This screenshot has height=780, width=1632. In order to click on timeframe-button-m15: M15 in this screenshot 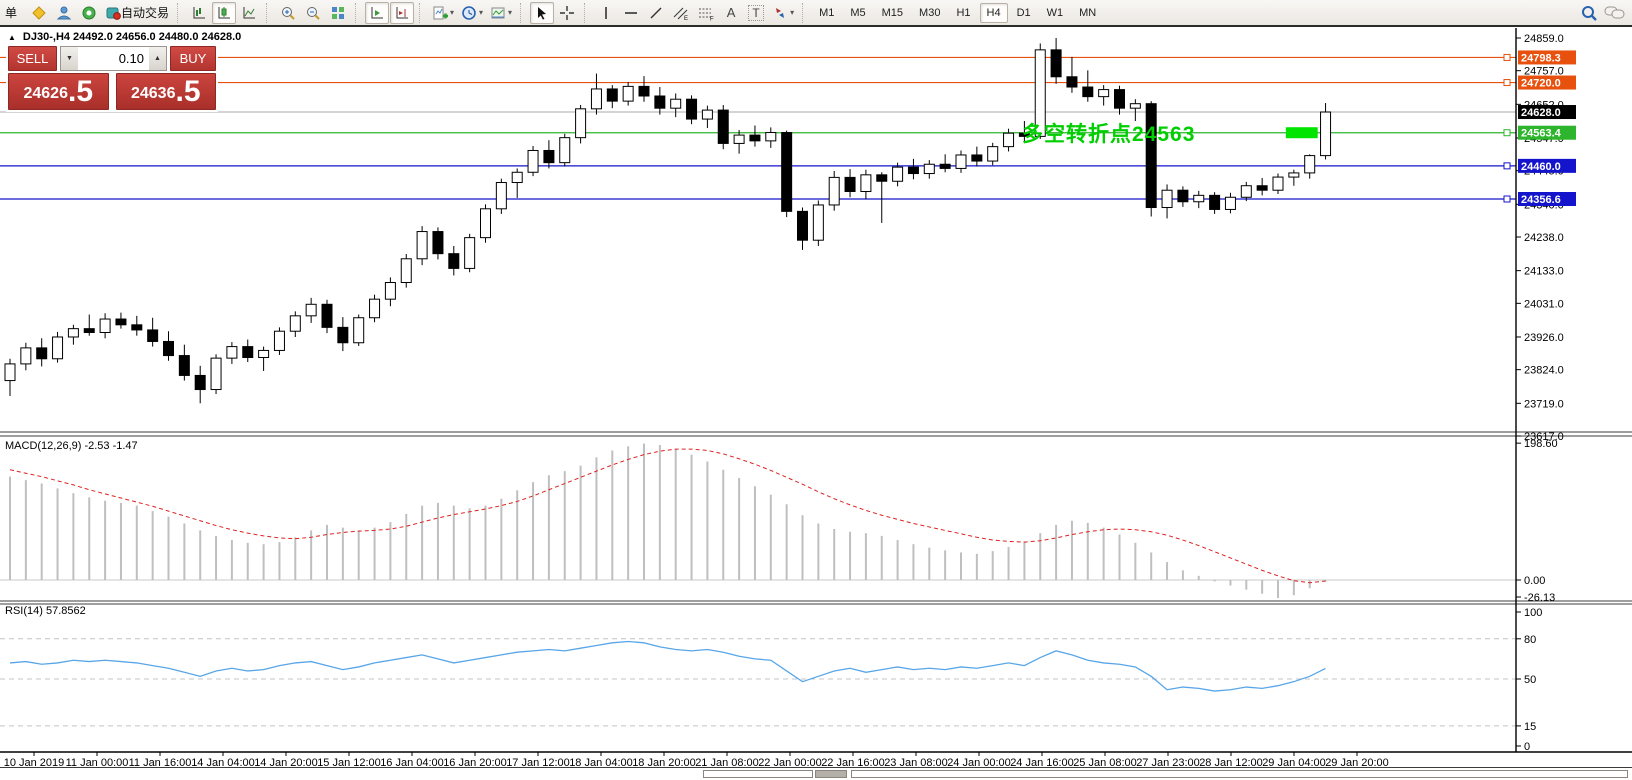, I will do `click(892, 13)`.